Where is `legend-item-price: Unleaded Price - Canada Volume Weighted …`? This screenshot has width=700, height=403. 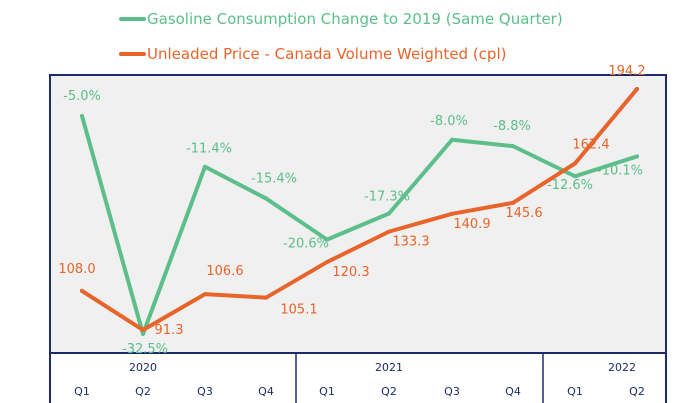 legend-item-price: Unleaded Price - Canada Volume Weighted … is located at coordinates (312, 54).